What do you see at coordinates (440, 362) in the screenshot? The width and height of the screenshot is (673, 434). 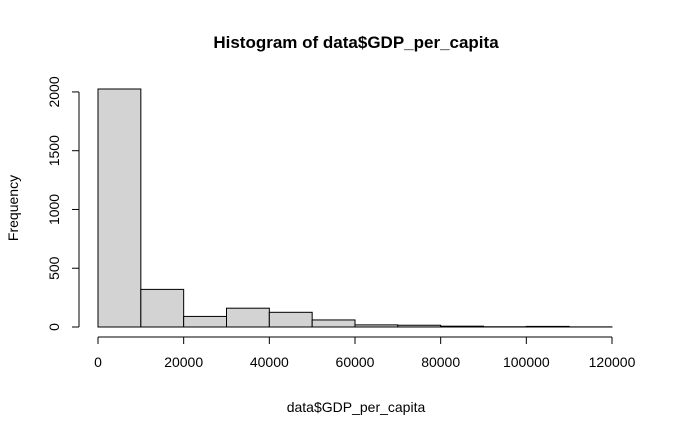 I see `x-tick-label-4: 80000` at bounding box center [440, 362].